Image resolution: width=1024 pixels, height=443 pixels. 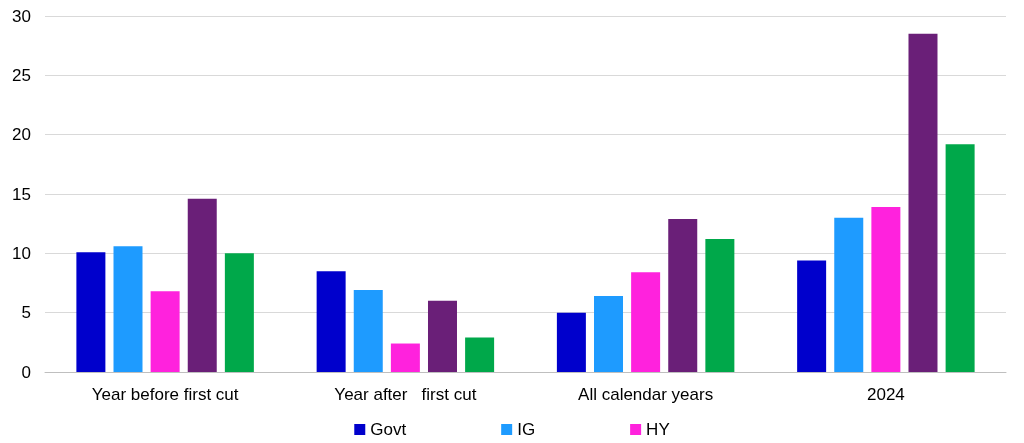 I want to click on legend-label: HY, so click(x=658, y=429).